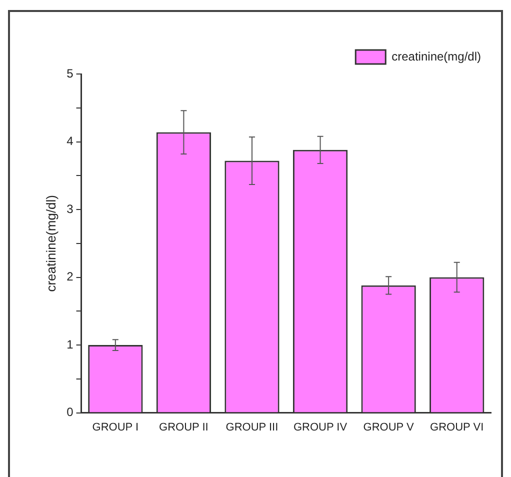 The width and height of the screenshot is (511, 477). Describe the element at coordinates (70, 412) in the screenshot. I see `y-tick-label: 0` at that location.